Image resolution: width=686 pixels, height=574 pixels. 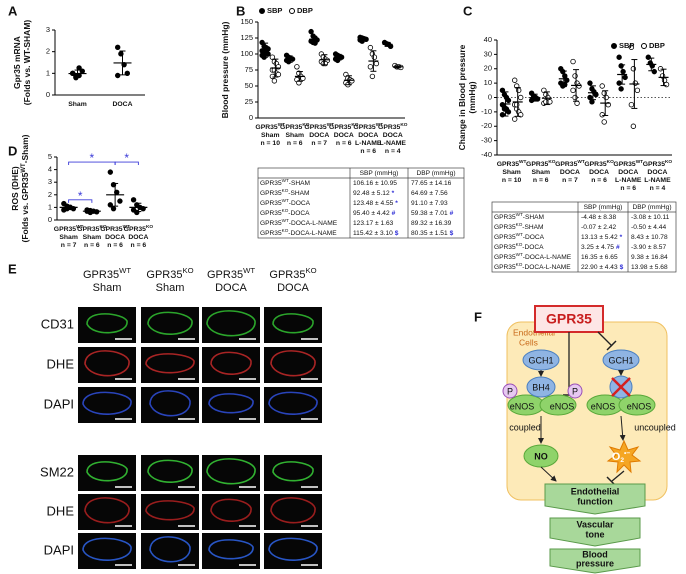 What do you see at coordinates (285, 212) in the screenshot?
I see `table-row-label: GPR35KO-DOCA` at bounding box center [285, 212].